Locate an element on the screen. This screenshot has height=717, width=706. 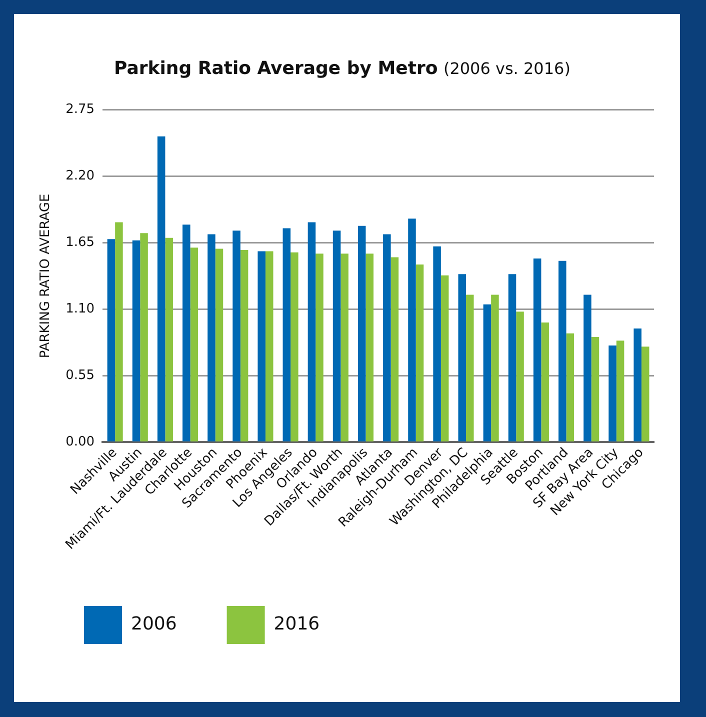
chart-title: Parking Ratio Average by Metro is located at coordinates (276, 68).